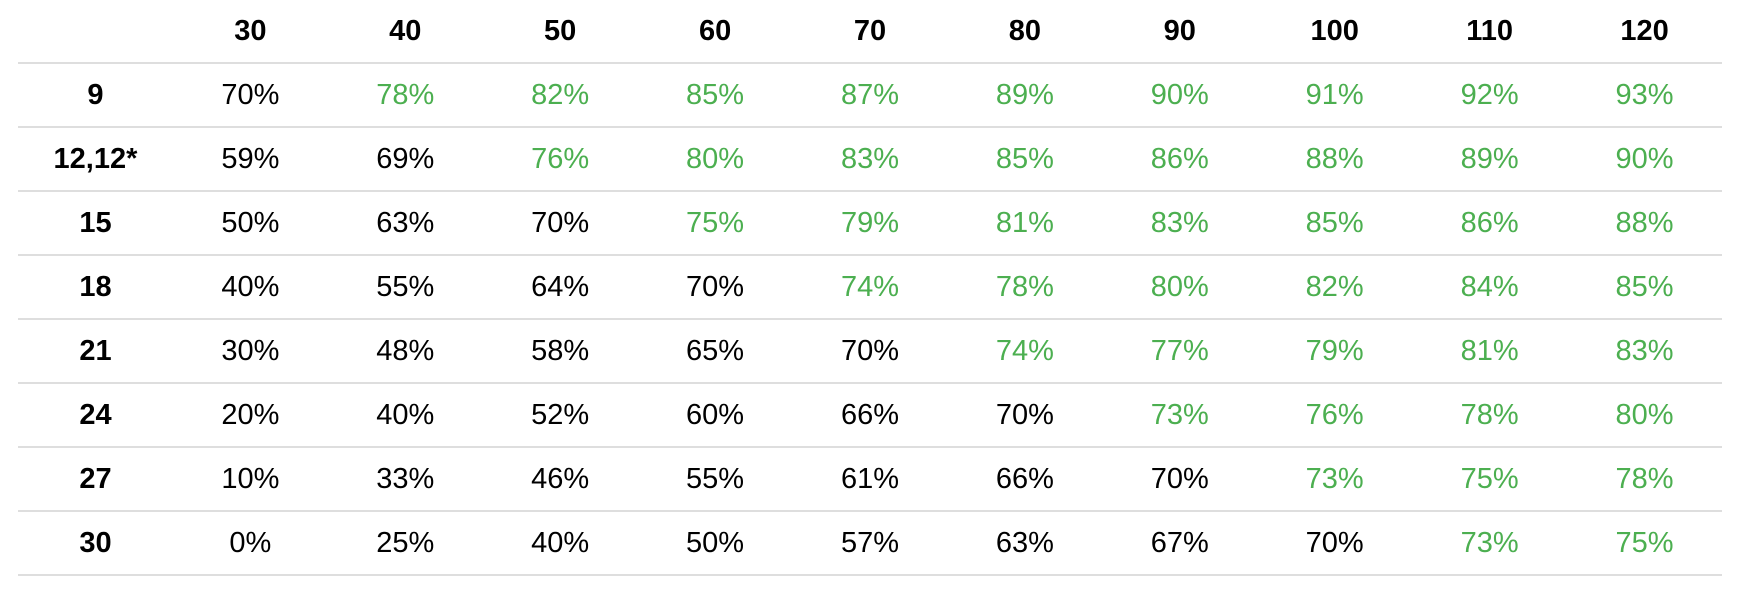 The height and width of the screenshot is (590, 1740). I want to click on table-row: 24 20% 40% 52% 60% 66% 70% 73% 76% 78% 80%, so click(870, 415).